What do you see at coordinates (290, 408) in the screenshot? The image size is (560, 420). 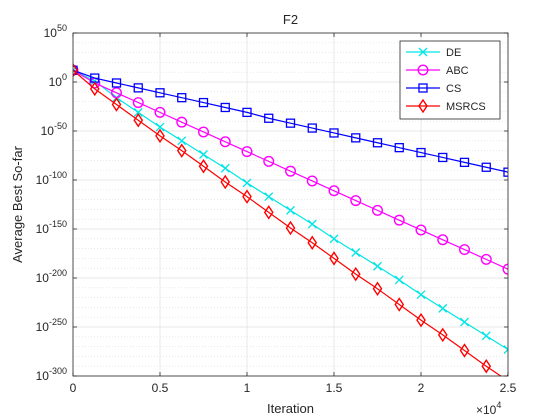 I see `x-axis-label: Iteration` at bounding box center [290, 408].